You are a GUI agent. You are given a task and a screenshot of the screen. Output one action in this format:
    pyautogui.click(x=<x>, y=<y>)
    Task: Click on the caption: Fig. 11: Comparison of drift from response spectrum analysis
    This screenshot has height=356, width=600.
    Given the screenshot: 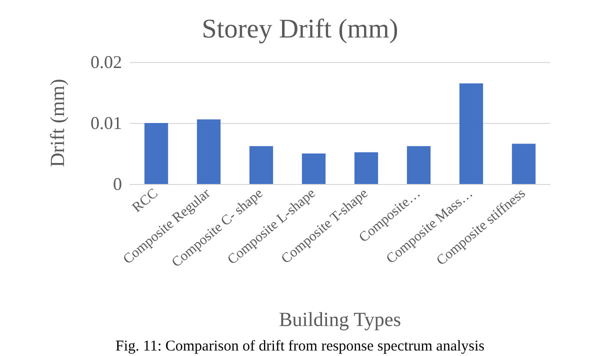 What is the action you would take?
    pyautogui.click(x=300, y=346)
    